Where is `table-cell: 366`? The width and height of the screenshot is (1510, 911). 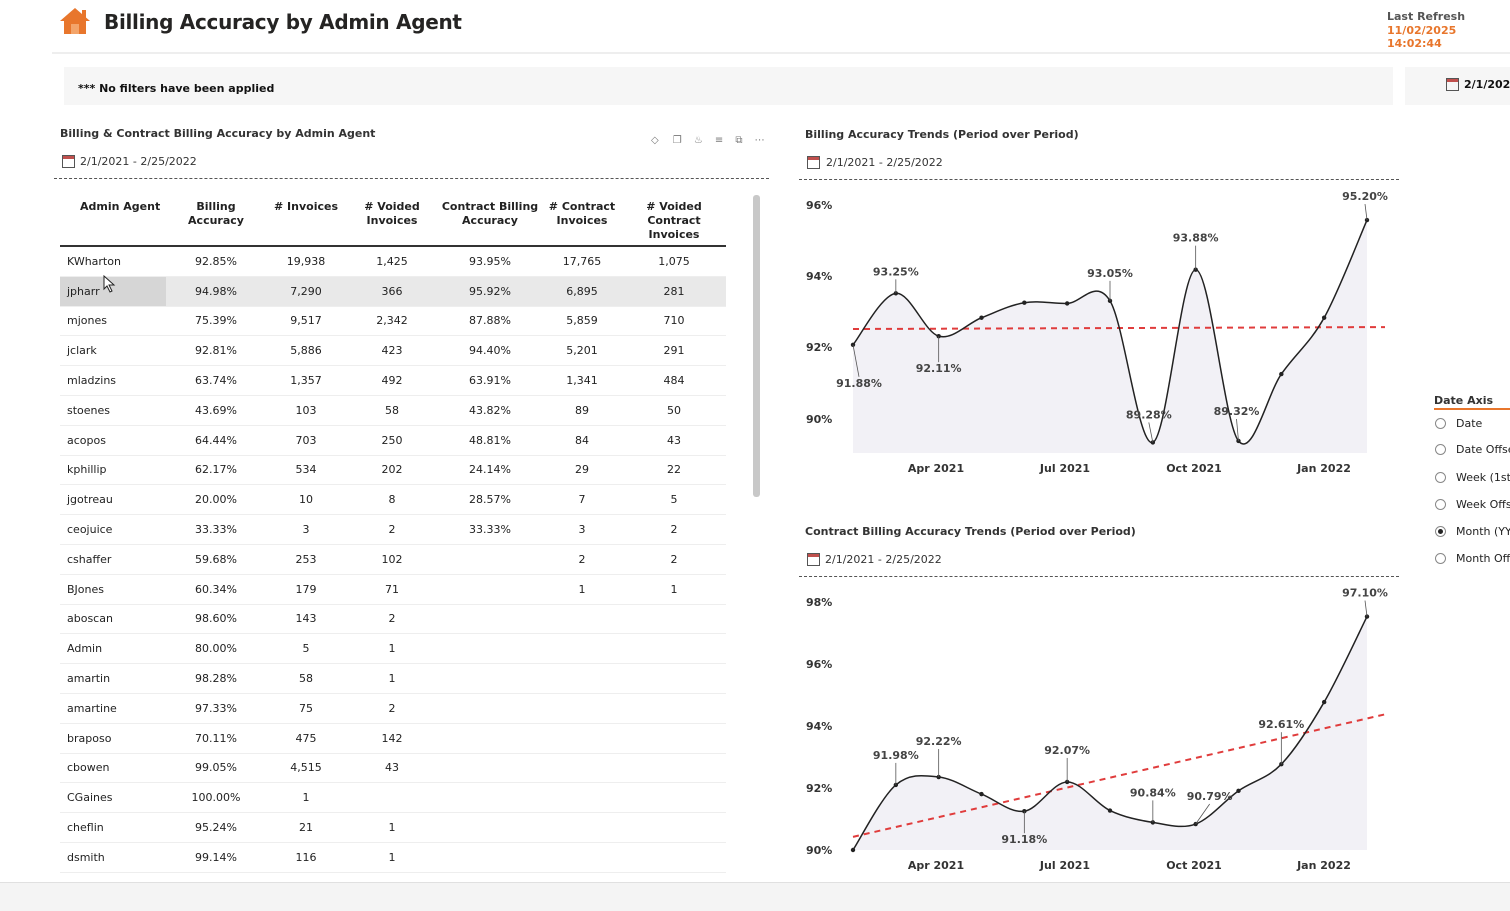 table-cell: 366 is located at coordinates (392, 291).